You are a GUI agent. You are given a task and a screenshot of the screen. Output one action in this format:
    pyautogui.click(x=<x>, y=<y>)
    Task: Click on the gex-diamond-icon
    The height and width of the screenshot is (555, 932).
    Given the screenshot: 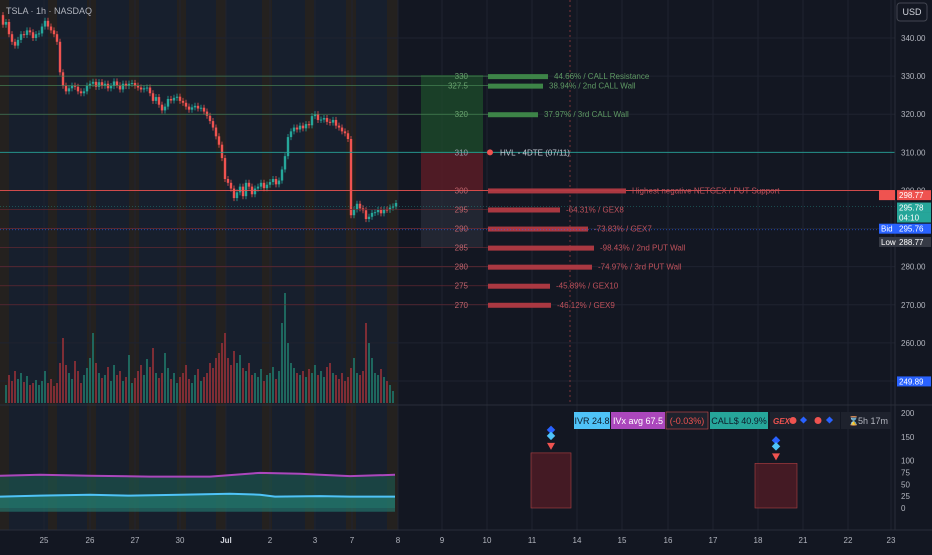 What is the action you would take?
    pyautogui.click(x=803, y=420)
    